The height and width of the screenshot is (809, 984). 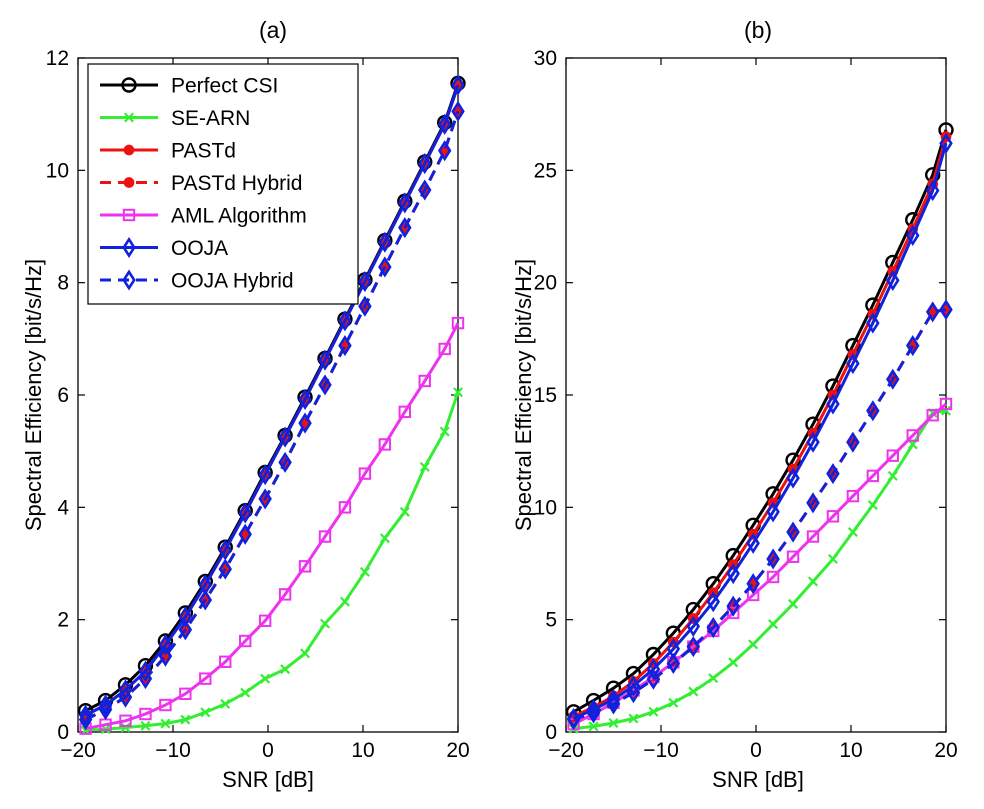 What do you see at coordinates (203, 216) in the screenshot?
I see `legend-entry-aml-algorithm: AML Algorithm` at bounding box center [203, 216].